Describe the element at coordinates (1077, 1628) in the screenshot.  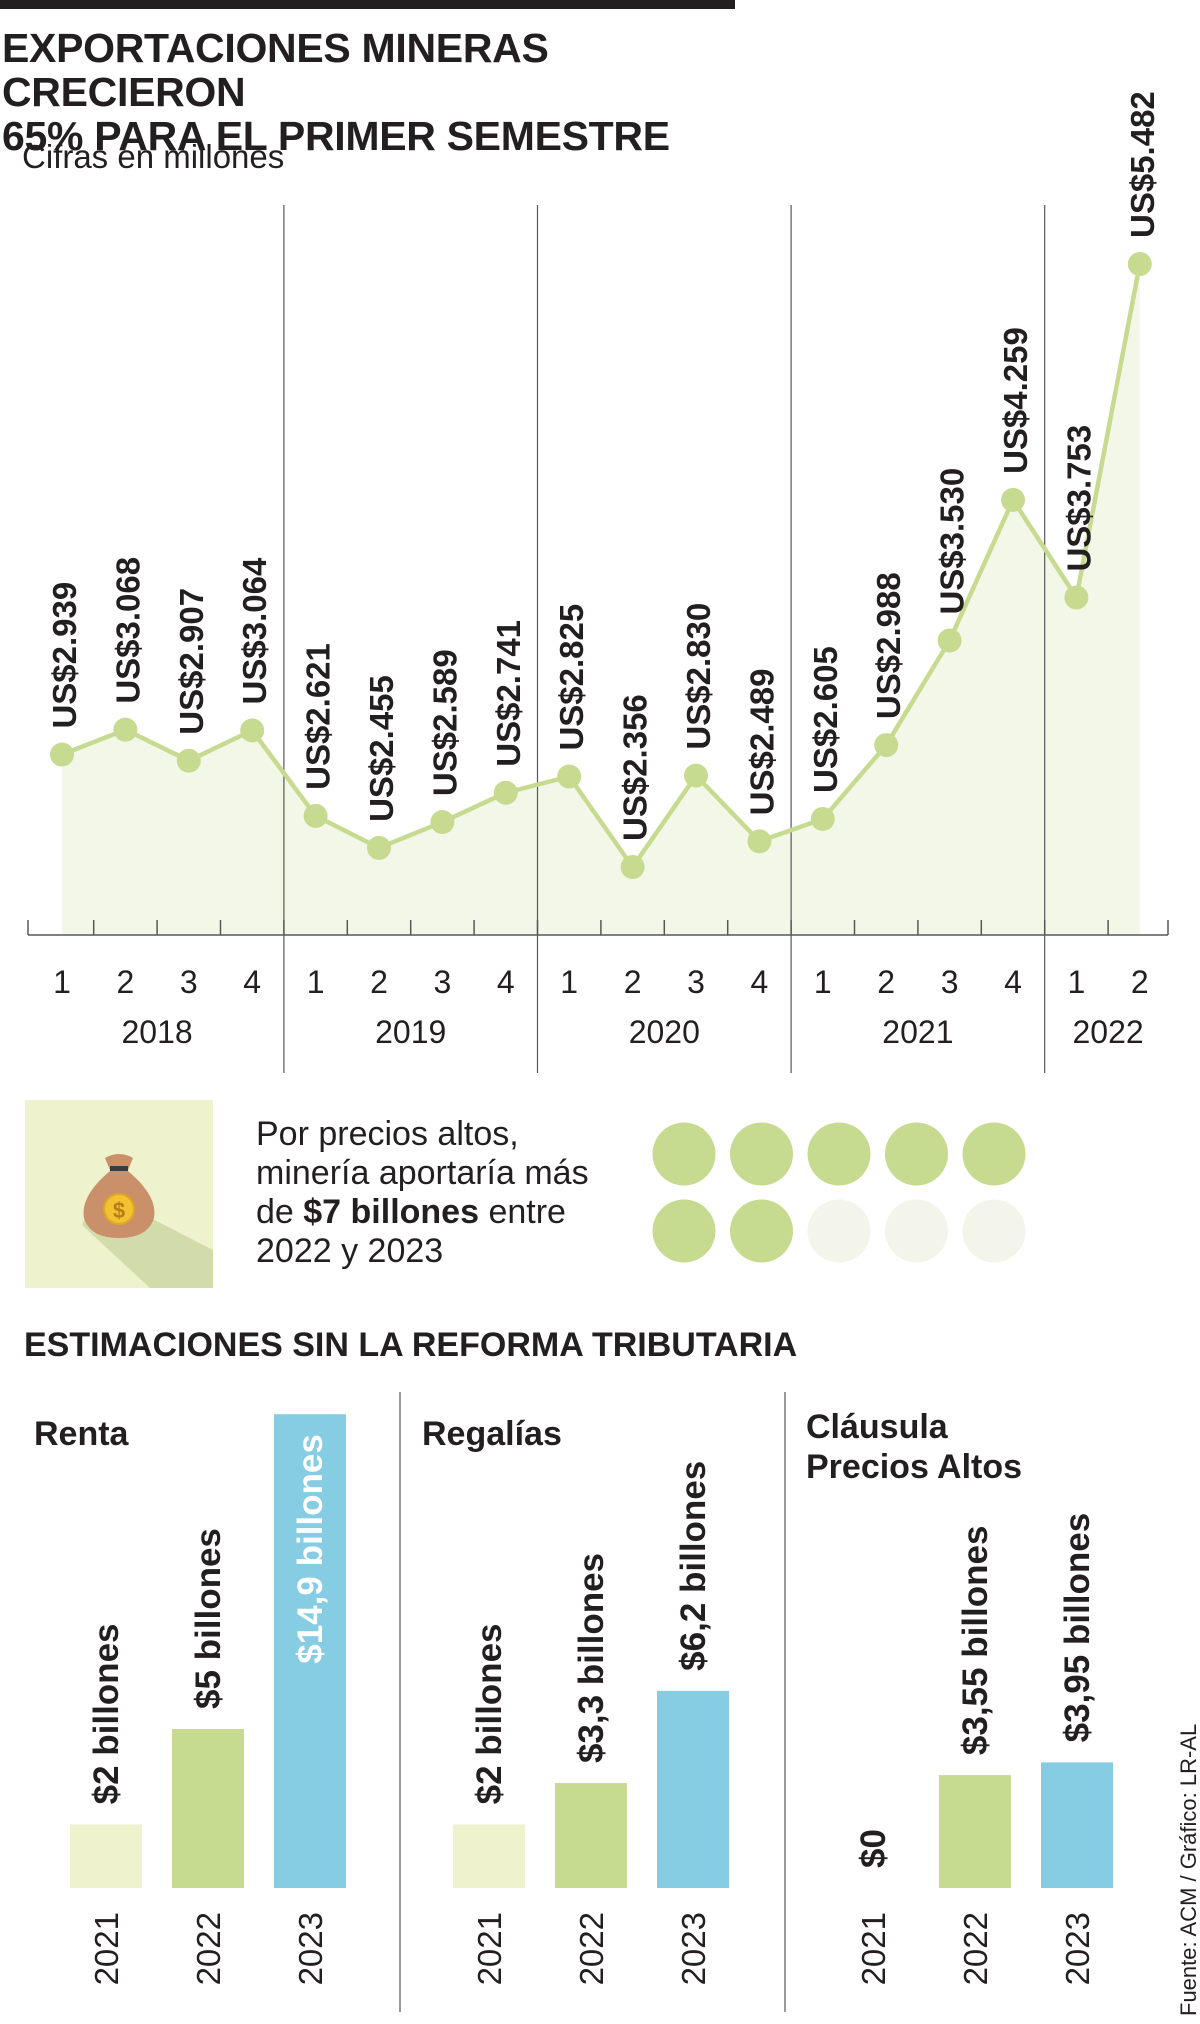
I see `bar-value-label: $3,95 billones` at that location.